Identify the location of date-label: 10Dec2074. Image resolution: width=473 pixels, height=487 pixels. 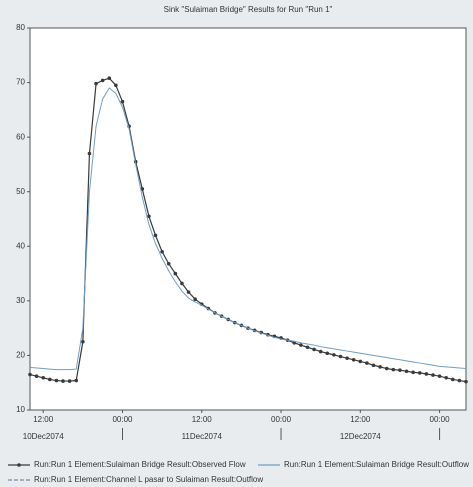
(43, 436).